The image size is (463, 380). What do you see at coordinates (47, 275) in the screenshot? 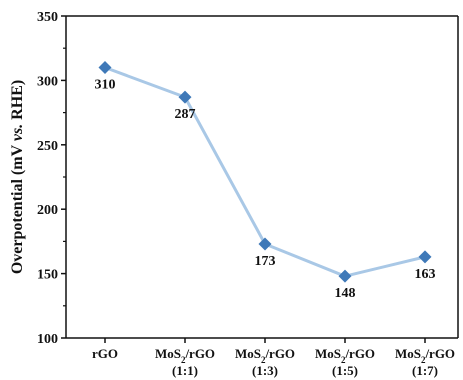
I see `y-tick-label: 150` at bounding box center [47, 275].